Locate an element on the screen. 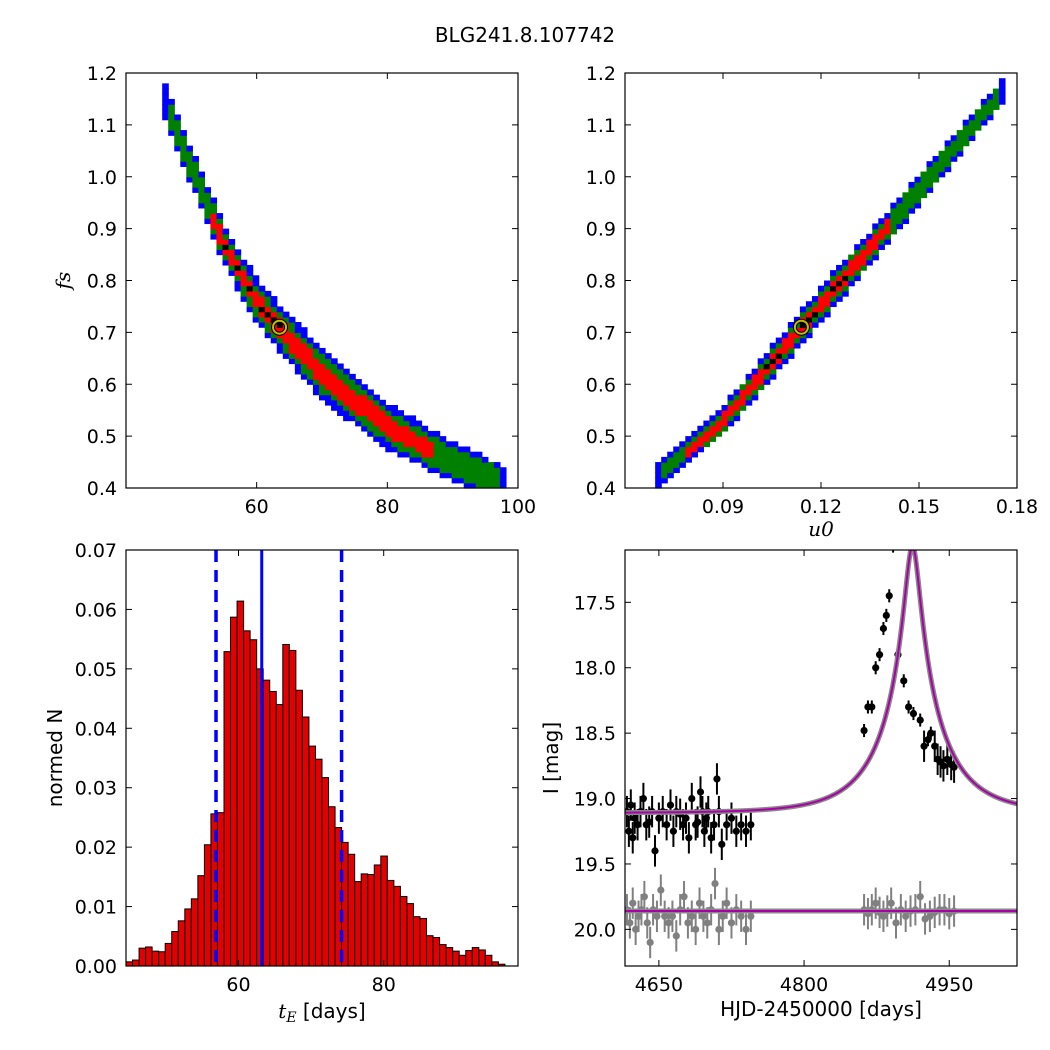  y-tick-label: 0.9 is located at coordinates (102, 230).